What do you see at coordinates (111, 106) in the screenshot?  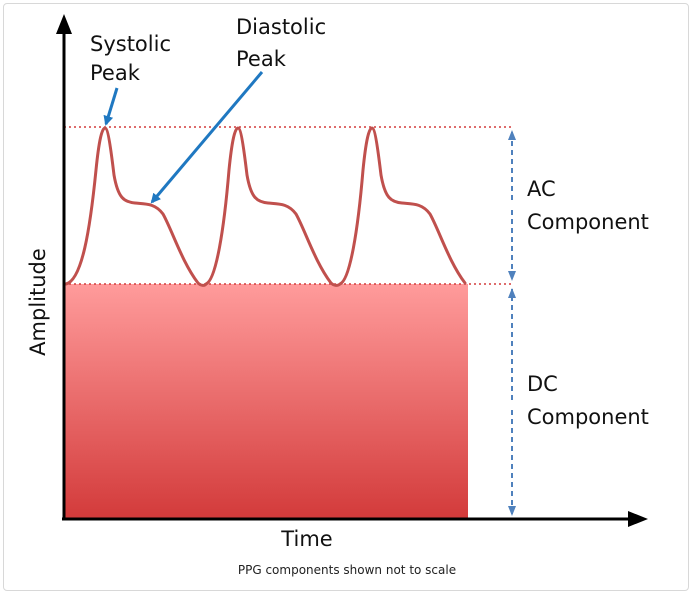 I see `systolic-peak-arrow` at bounding box center [111, 106].